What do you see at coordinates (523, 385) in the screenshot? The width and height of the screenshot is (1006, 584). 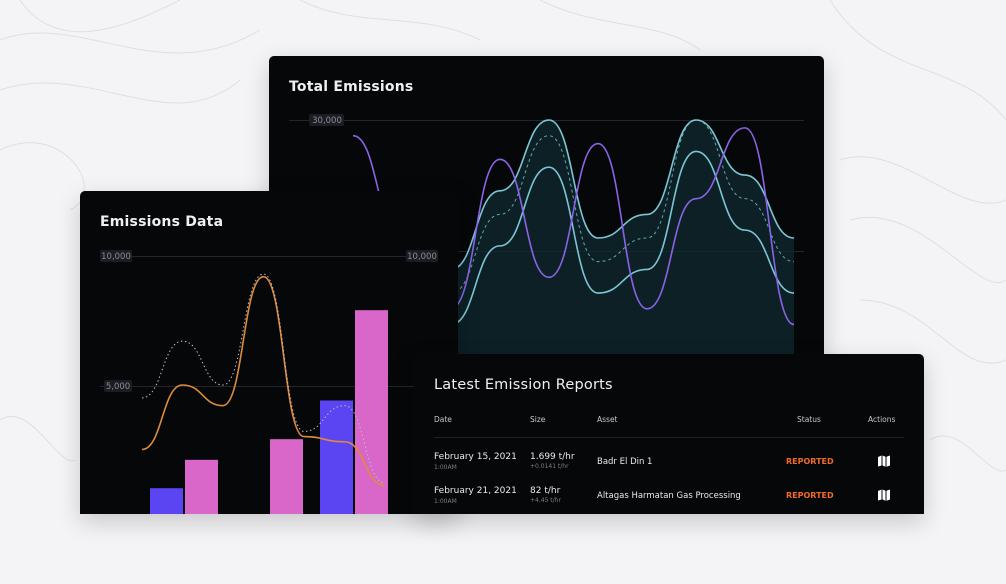 I see `card-title: Latest Emission Reports` at bounding box center [523, 385].